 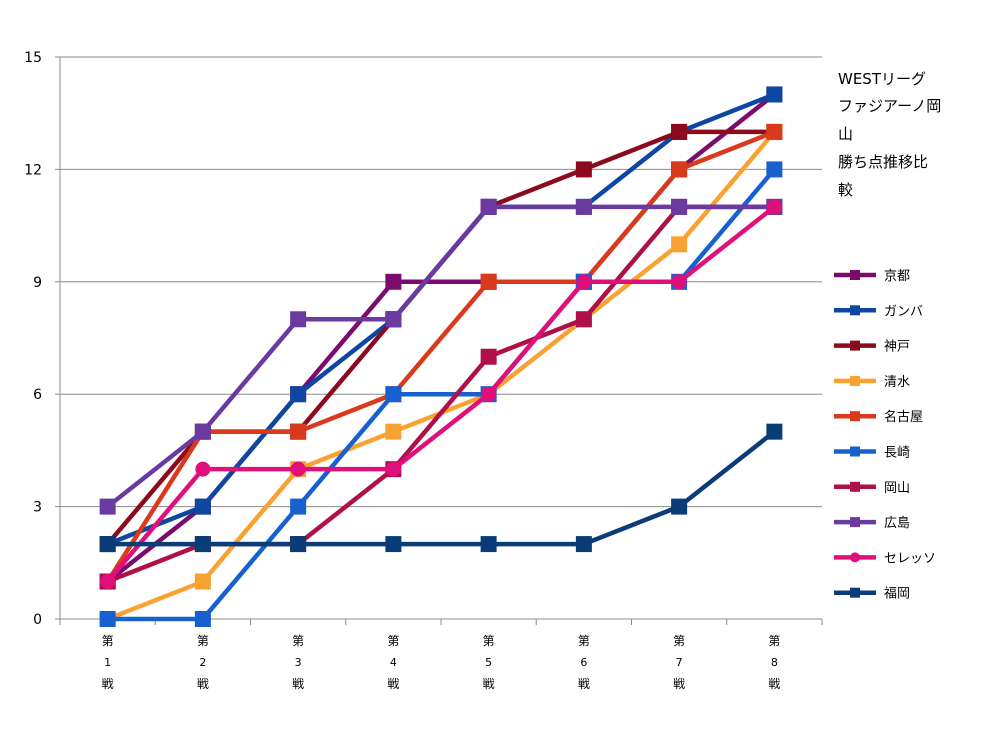 What do you see at coordinates (897, 276) in the screenshot?
I see `legend-label: 京都` at bounding box center [897, 276].